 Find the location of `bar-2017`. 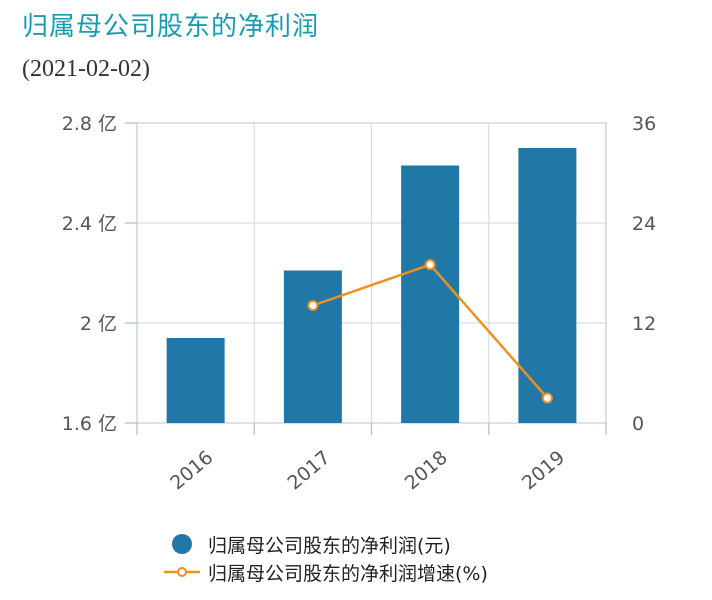

bar-2017 is located at coordinates (312, 346).